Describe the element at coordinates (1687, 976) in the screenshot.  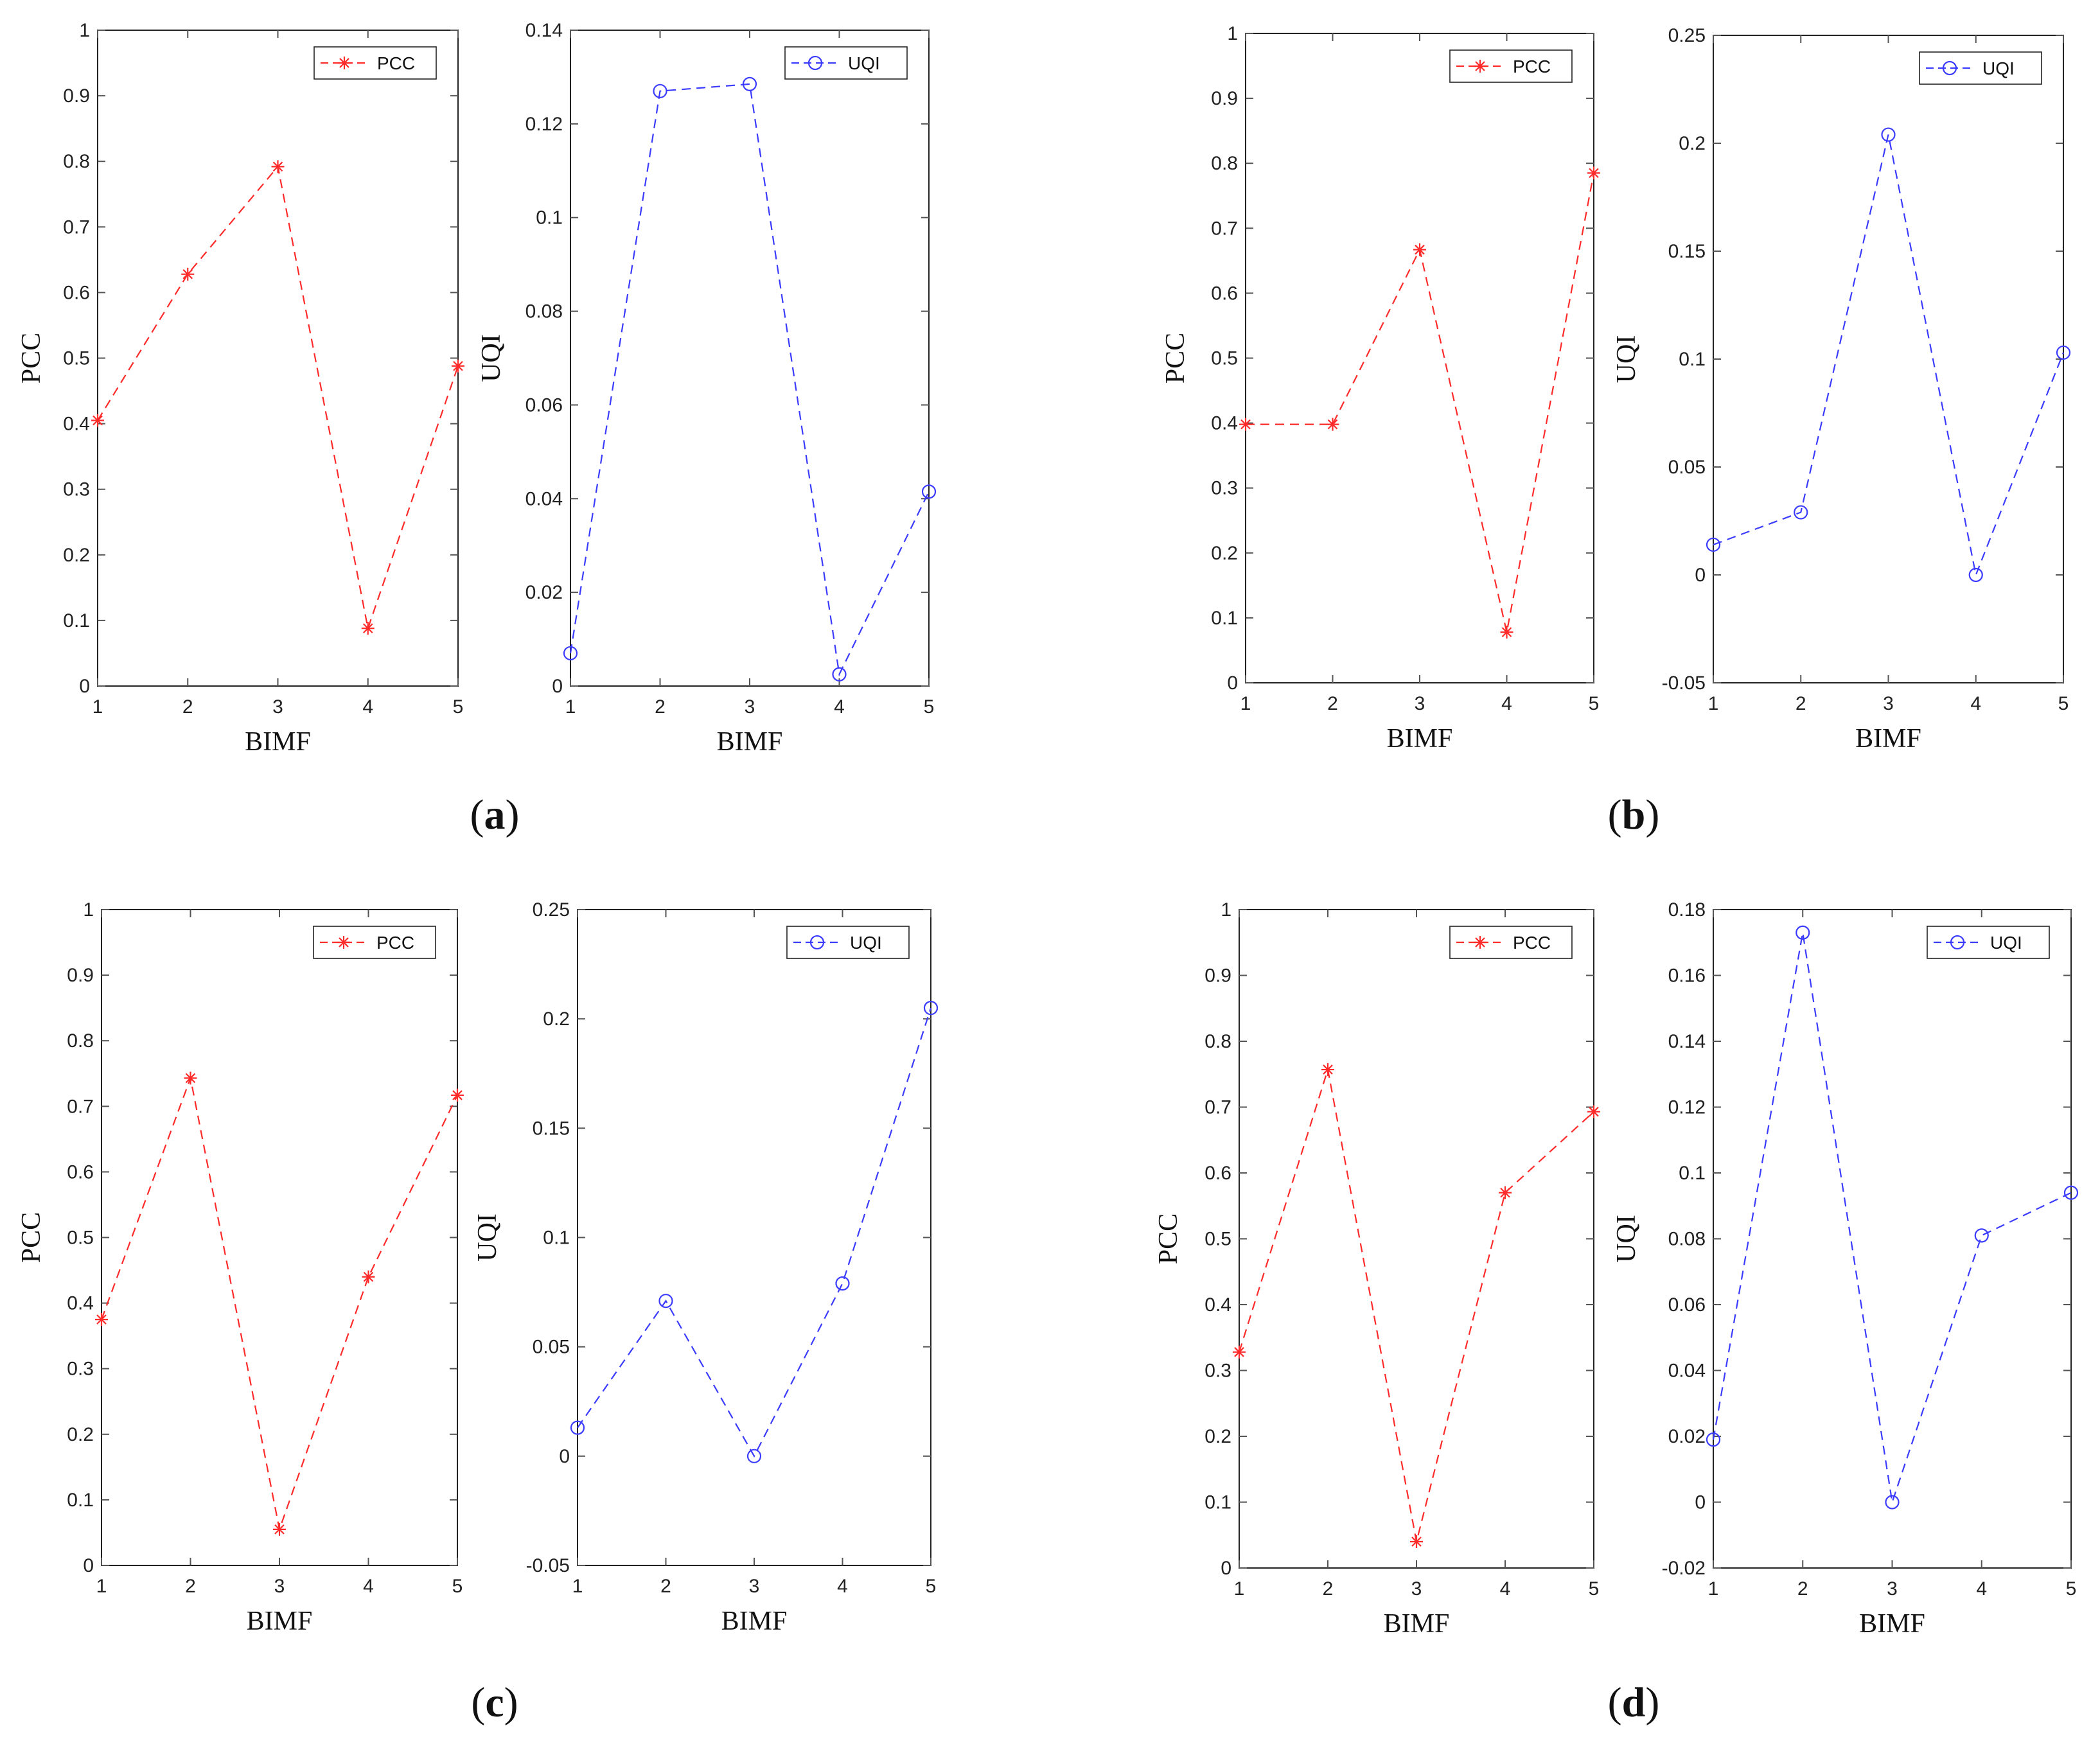
I see `y-tick-label: 0.16` at that location.